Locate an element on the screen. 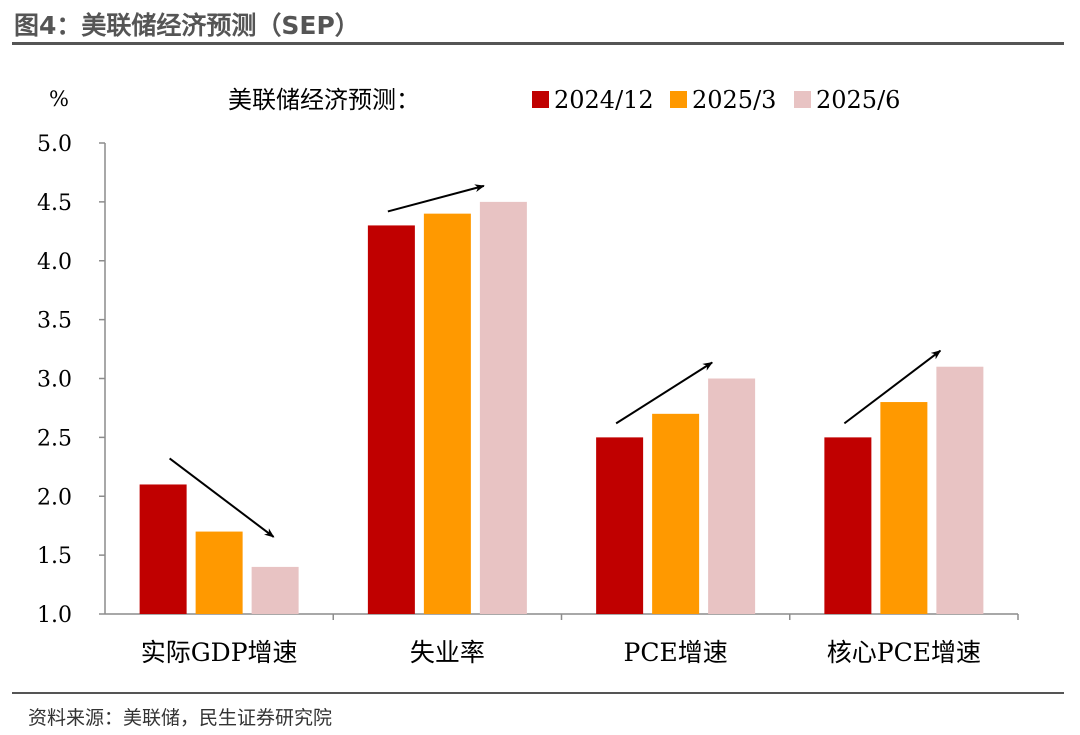  y-tick-label: 3.0 is located at coordinates (54, 380).